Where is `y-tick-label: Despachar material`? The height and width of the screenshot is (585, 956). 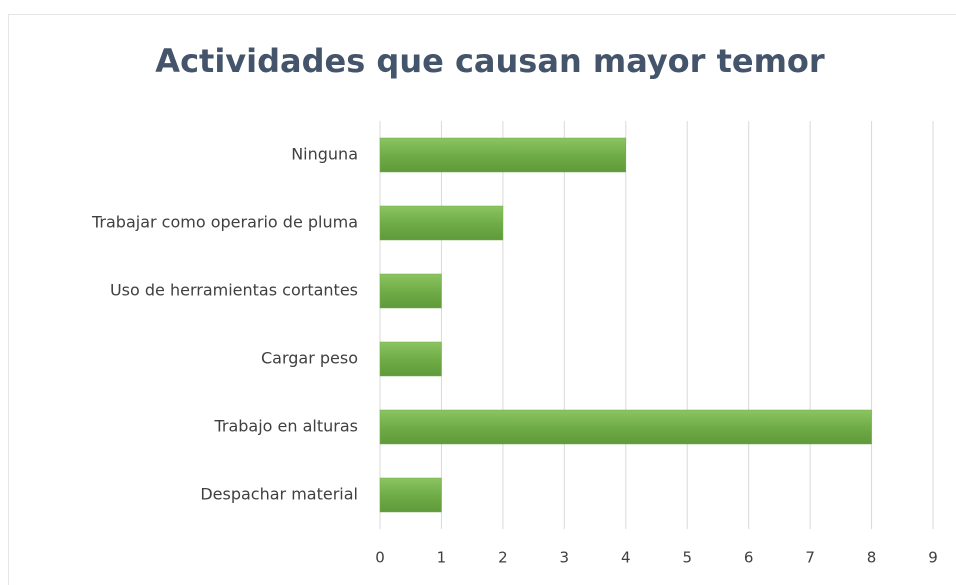 y-tick-label: Despachar material is located at coordinates (279, 494).